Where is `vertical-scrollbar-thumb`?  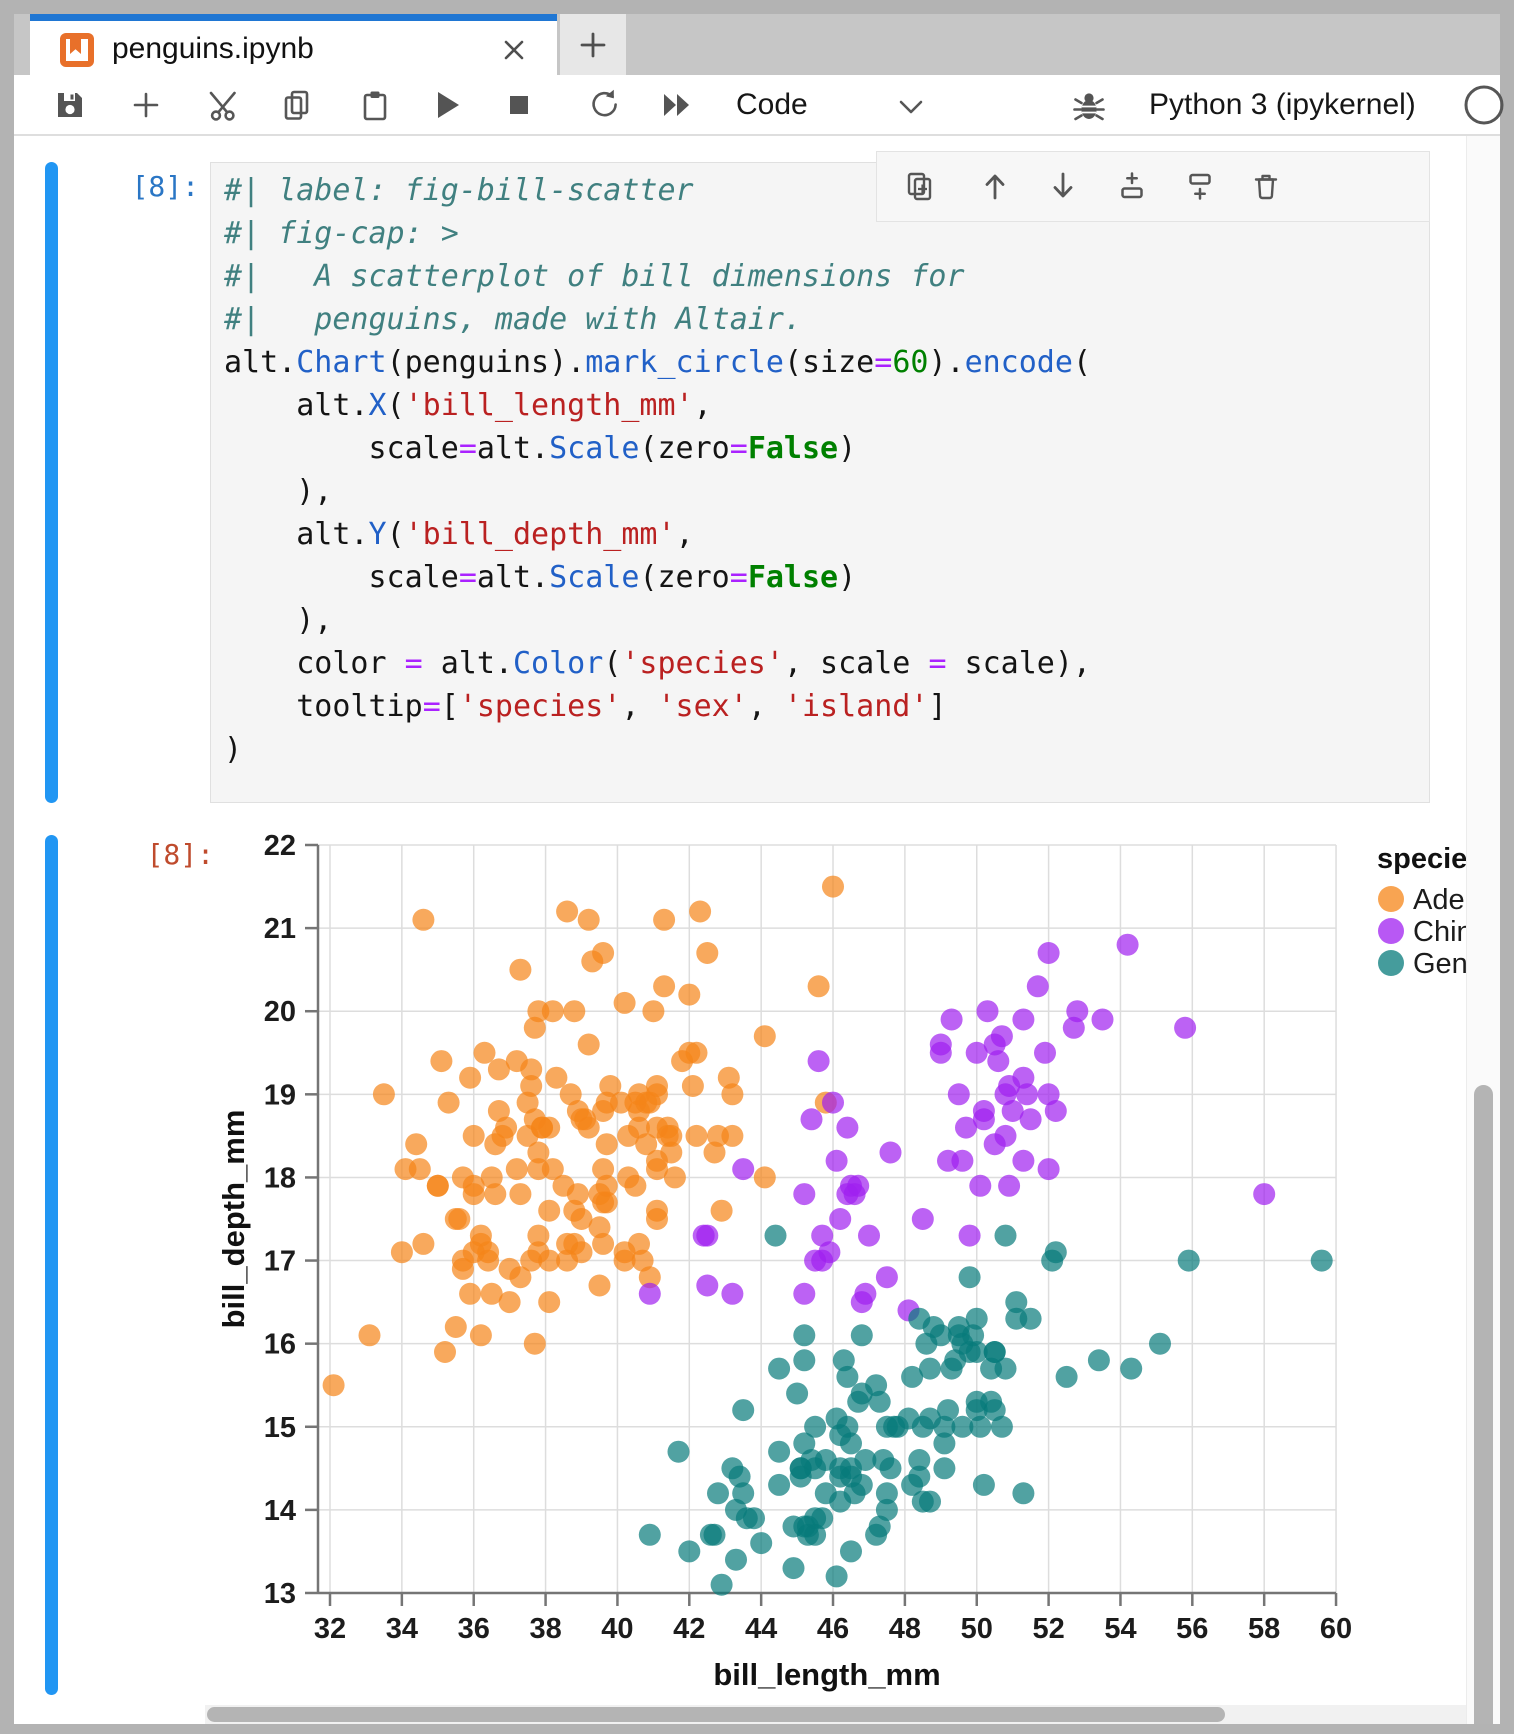
vertical-scrollbar-thumb is located at coordinates (1483, 1404).